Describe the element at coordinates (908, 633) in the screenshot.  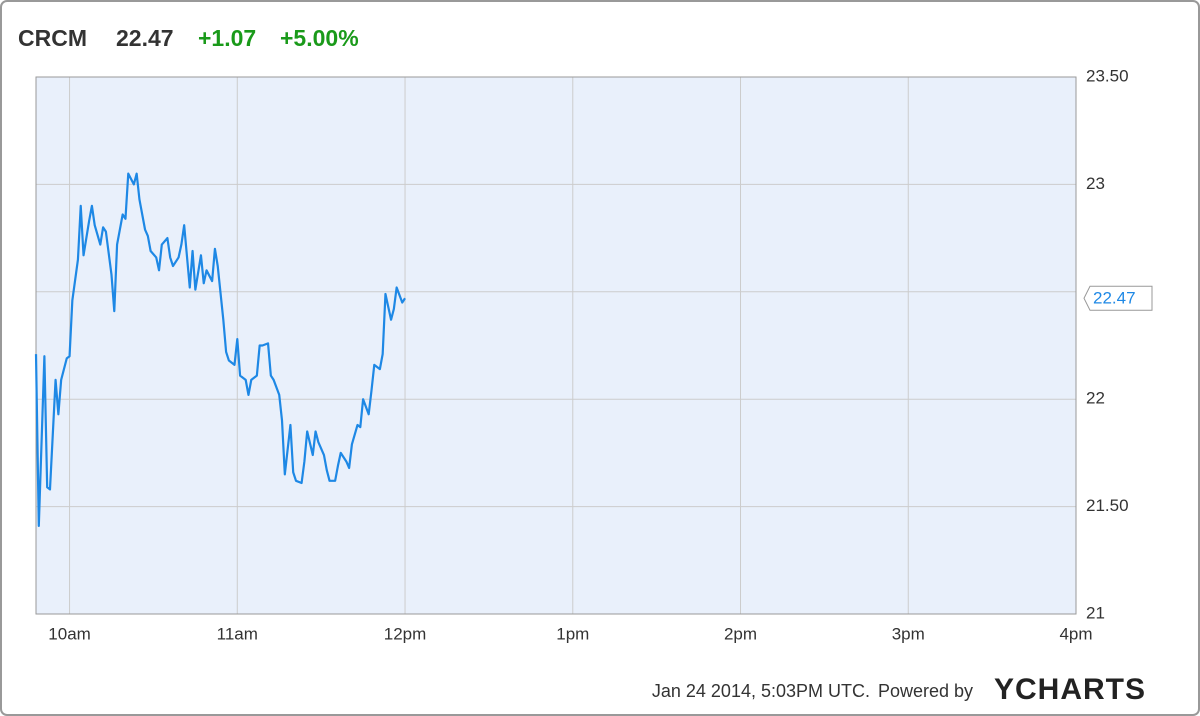
I see `x-tick-label: 3pm` at that location.